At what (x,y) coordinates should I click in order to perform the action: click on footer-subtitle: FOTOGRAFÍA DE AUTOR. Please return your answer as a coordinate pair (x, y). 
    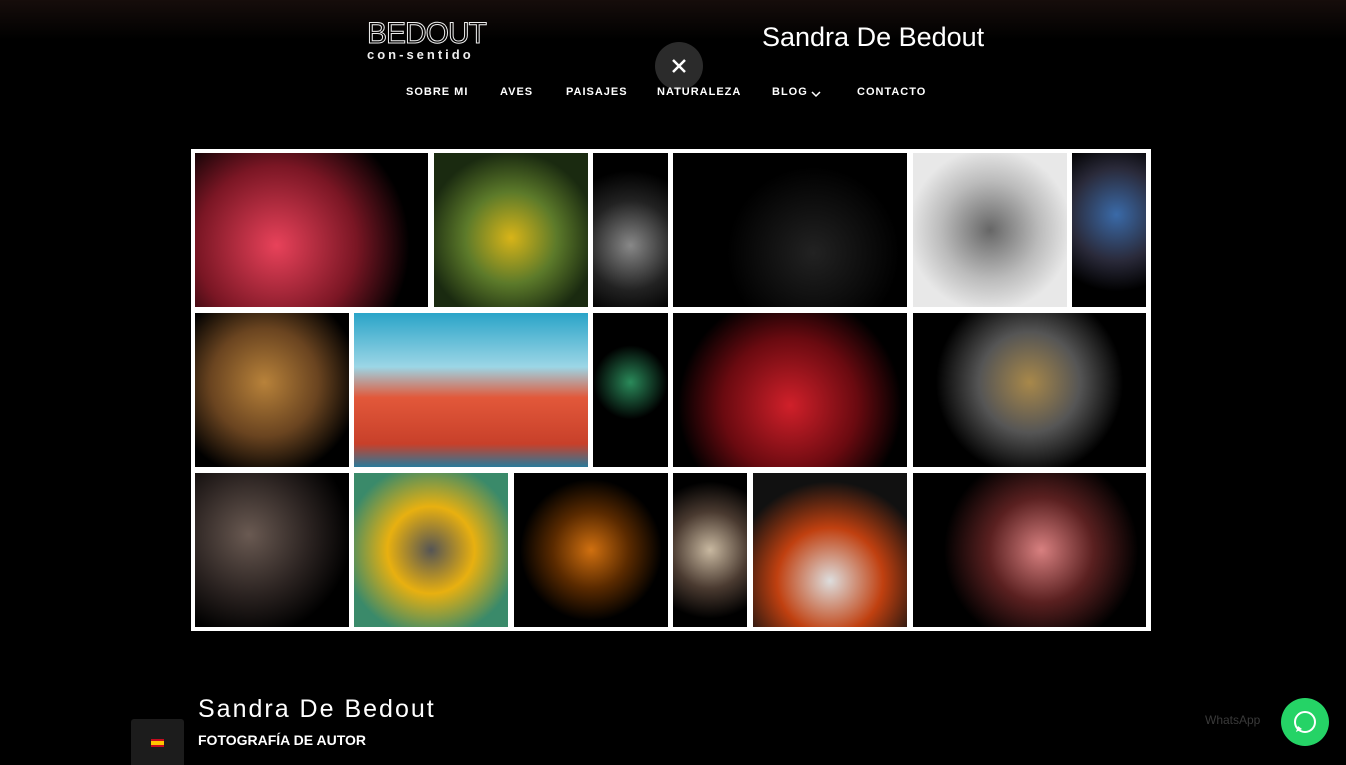
    Looking at the image, I should click on (282, 740).